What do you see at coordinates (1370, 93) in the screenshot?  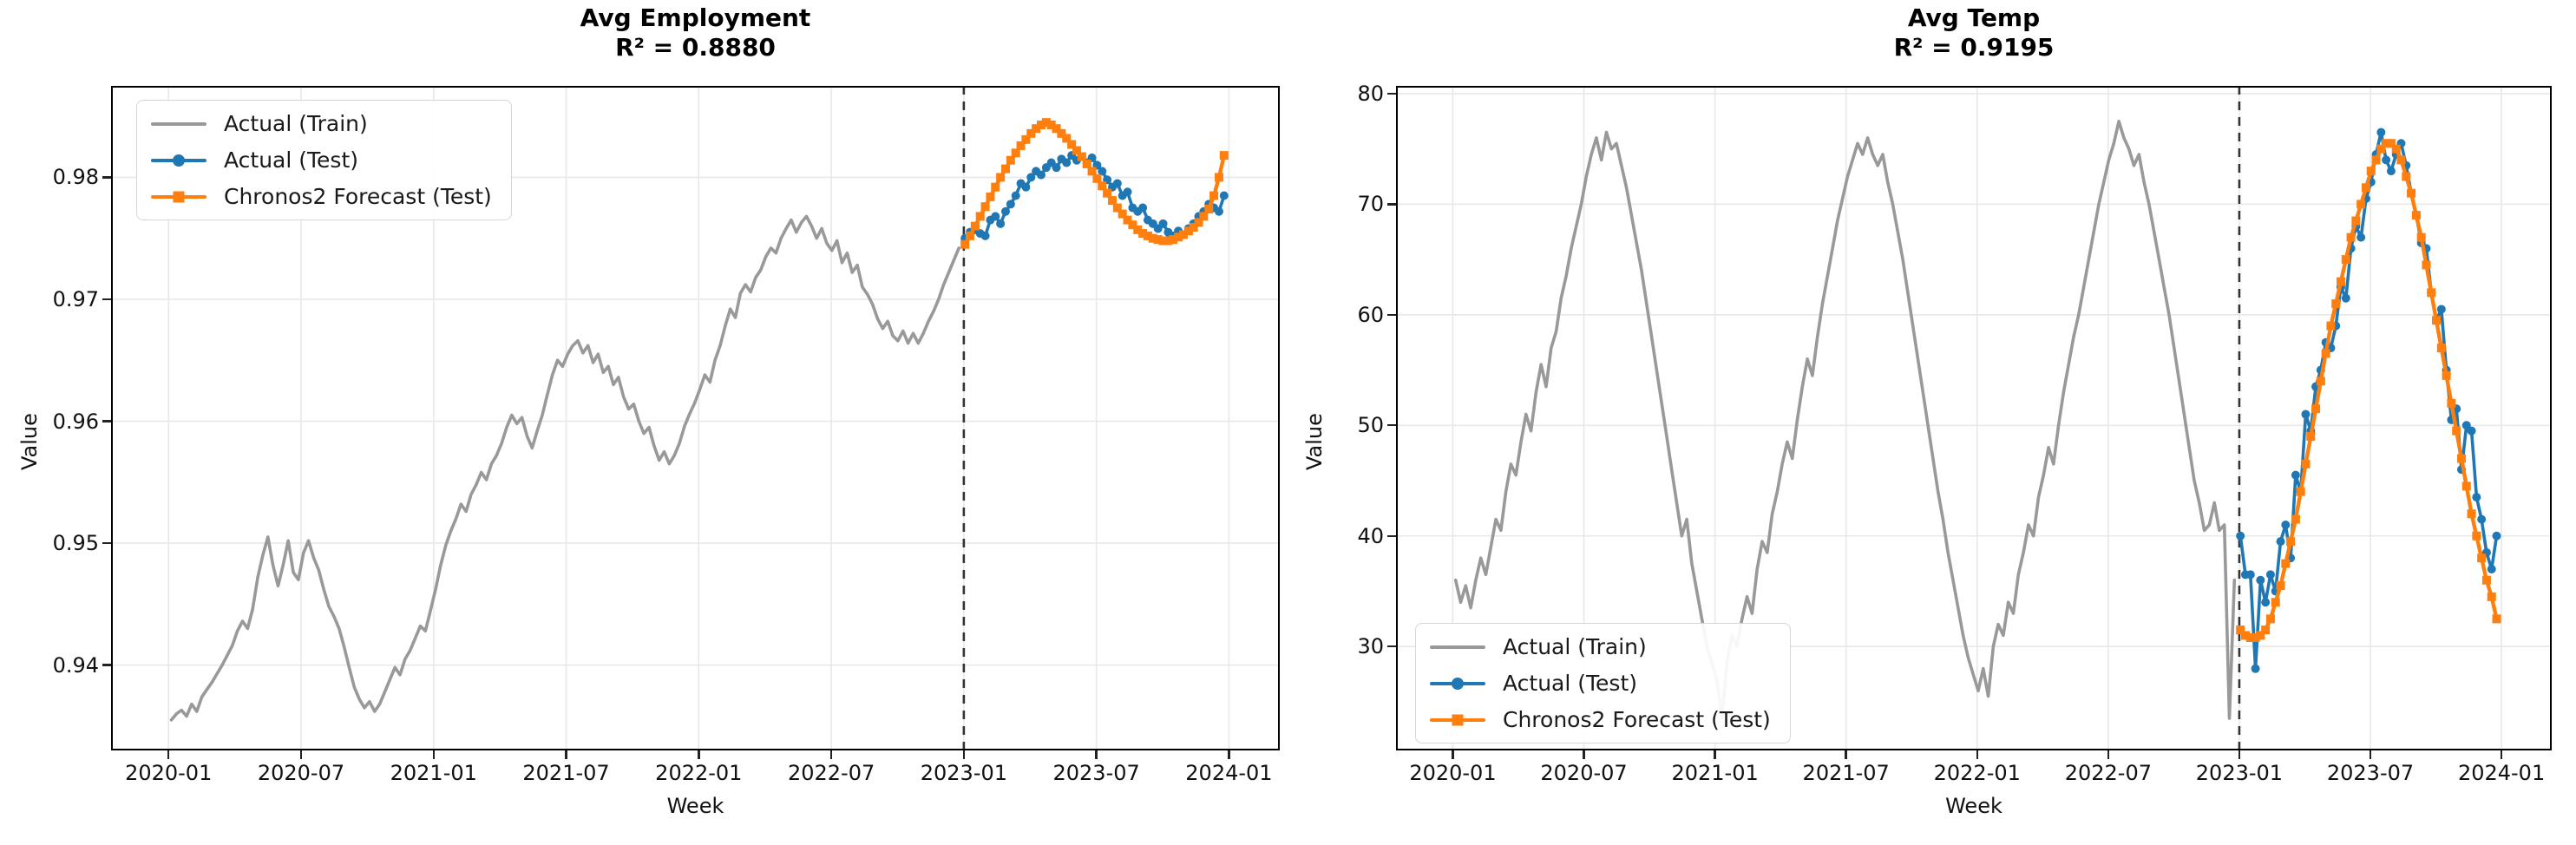 I see `y-tick-label: 80` at bounding box center [1370, 93].